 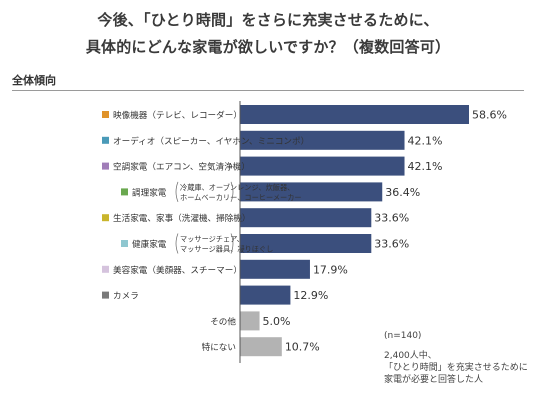 I want to click on value-label-9: 10.7%, so click(x=302, y=347).